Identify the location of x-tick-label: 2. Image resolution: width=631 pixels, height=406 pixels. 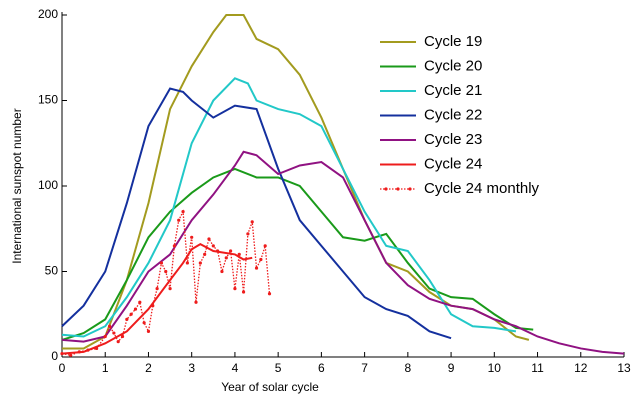
(148, 368).